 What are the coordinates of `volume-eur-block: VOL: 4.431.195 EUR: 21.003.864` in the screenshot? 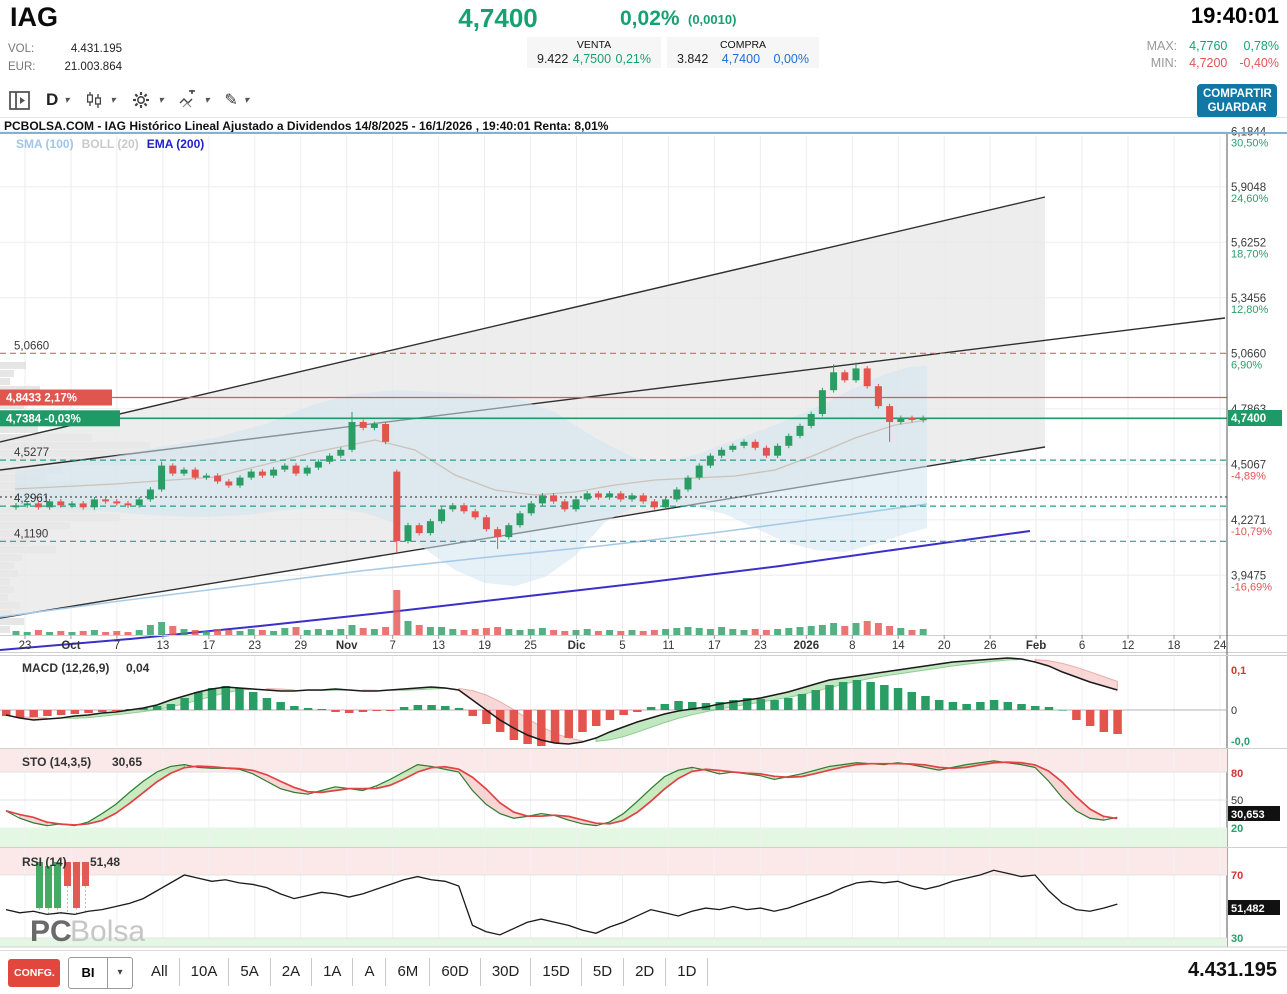 It's located at (65, 58).